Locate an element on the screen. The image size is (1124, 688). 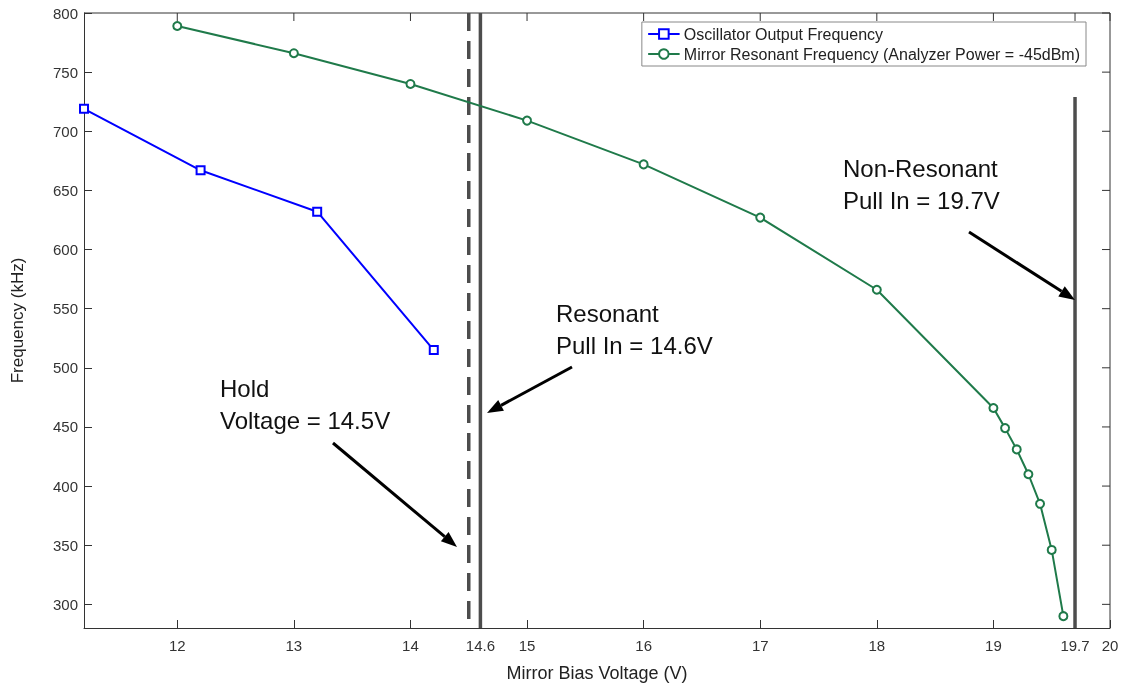
legend-label: Mirror Resonant Frequency (Analyzer Power = -45dBm) is located at coordinates (882, 54).